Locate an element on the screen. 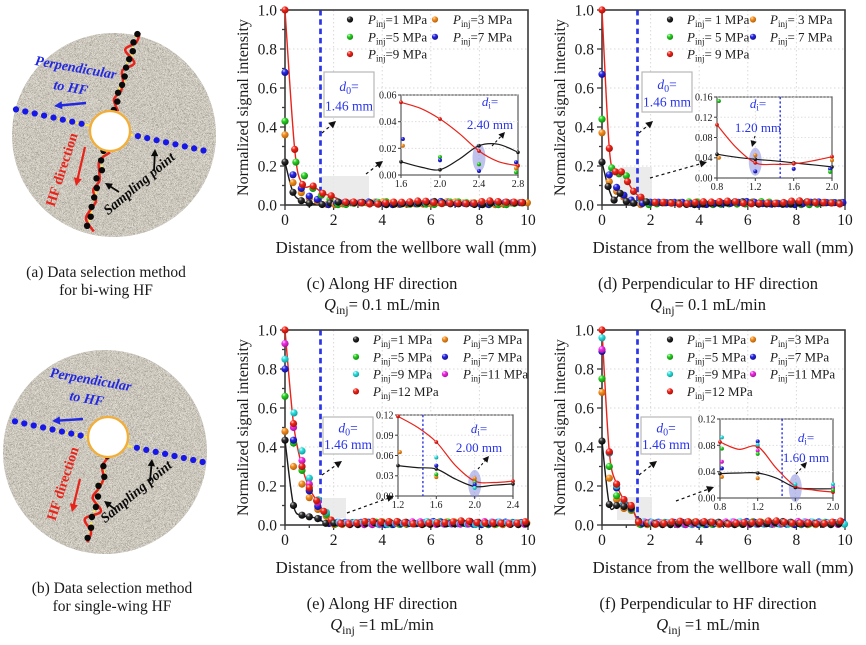 The image size is (866, 645). svg-text: Pinj= 5 MPa is located at coordinates (718, 37).